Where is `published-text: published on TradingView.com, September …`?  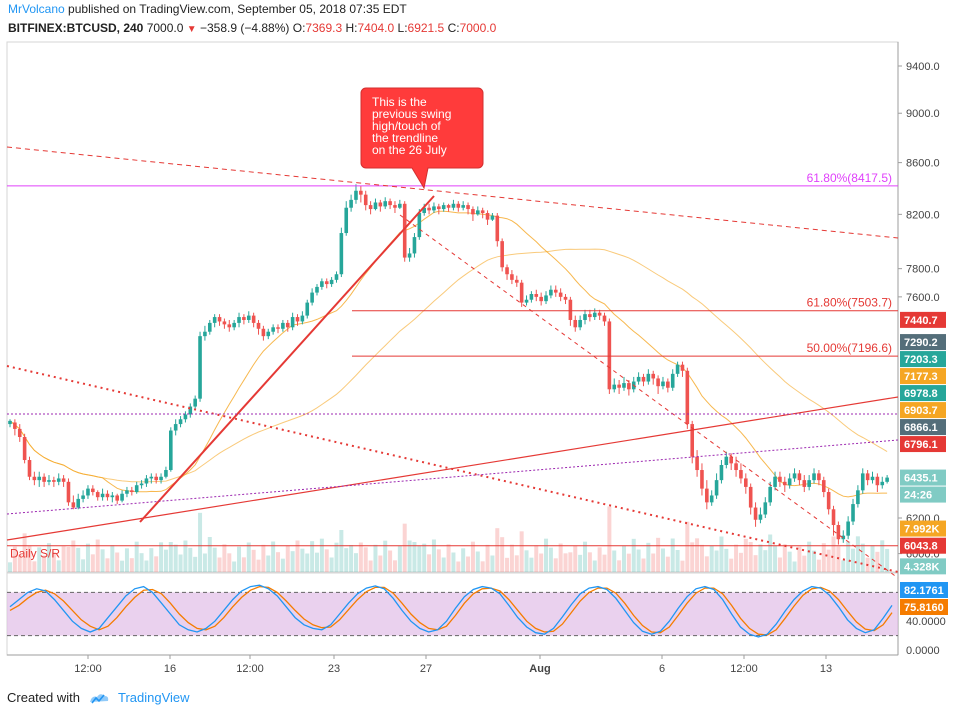 published-text: published on TradingView.com, September … is located at coordinates (237, 9).